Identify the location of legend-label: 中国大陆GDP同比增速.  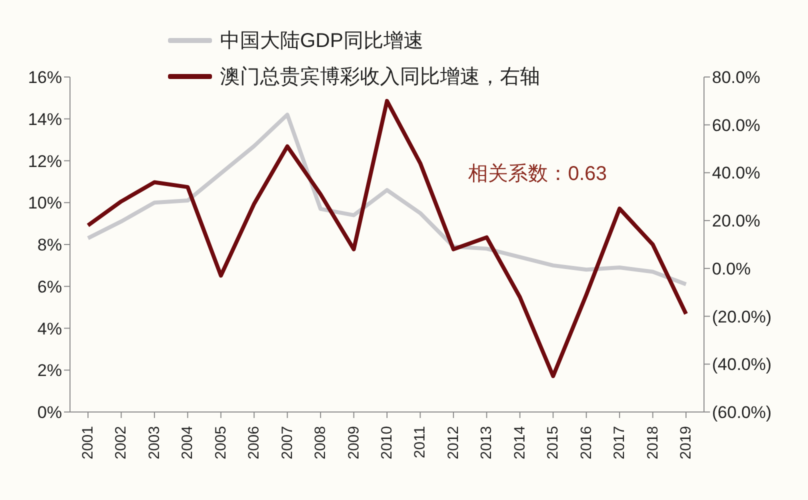
(322, 41).